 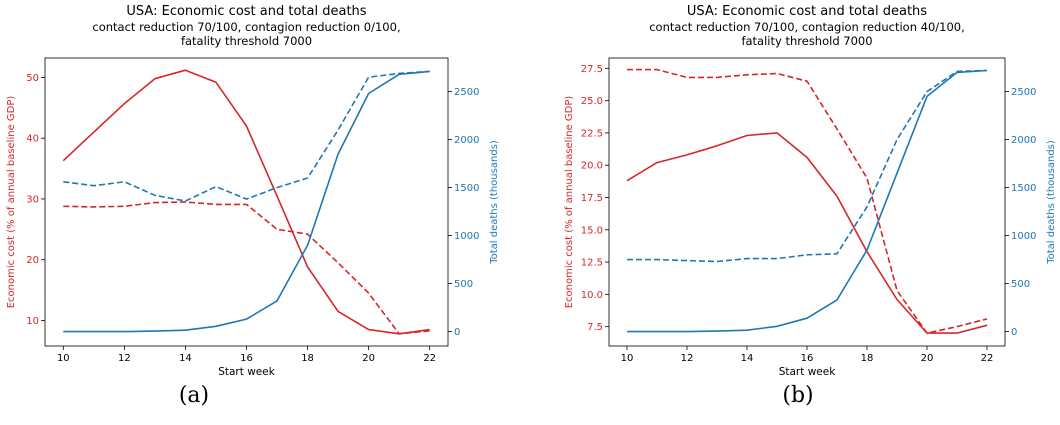 I want to click on y-left-tick-label: 30, so click(x=32, y=199).